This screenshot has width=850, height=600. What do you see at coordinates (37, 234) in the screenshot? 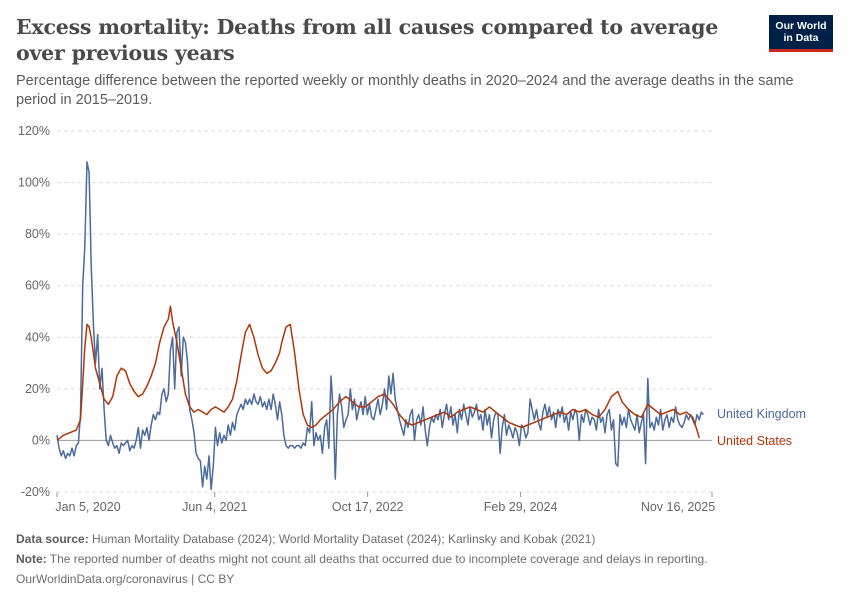
I see `y-tick-label: 80%` at bounding box center [37, 234].